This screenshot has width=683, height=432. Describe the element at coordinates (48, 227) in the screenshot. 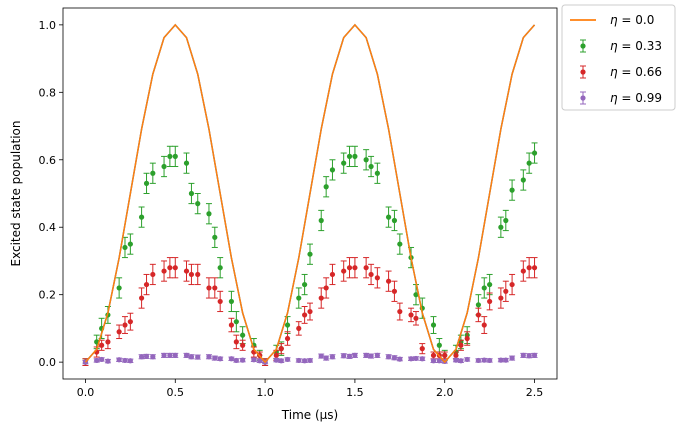

I see `y-tick-label: 0.4` at that location.